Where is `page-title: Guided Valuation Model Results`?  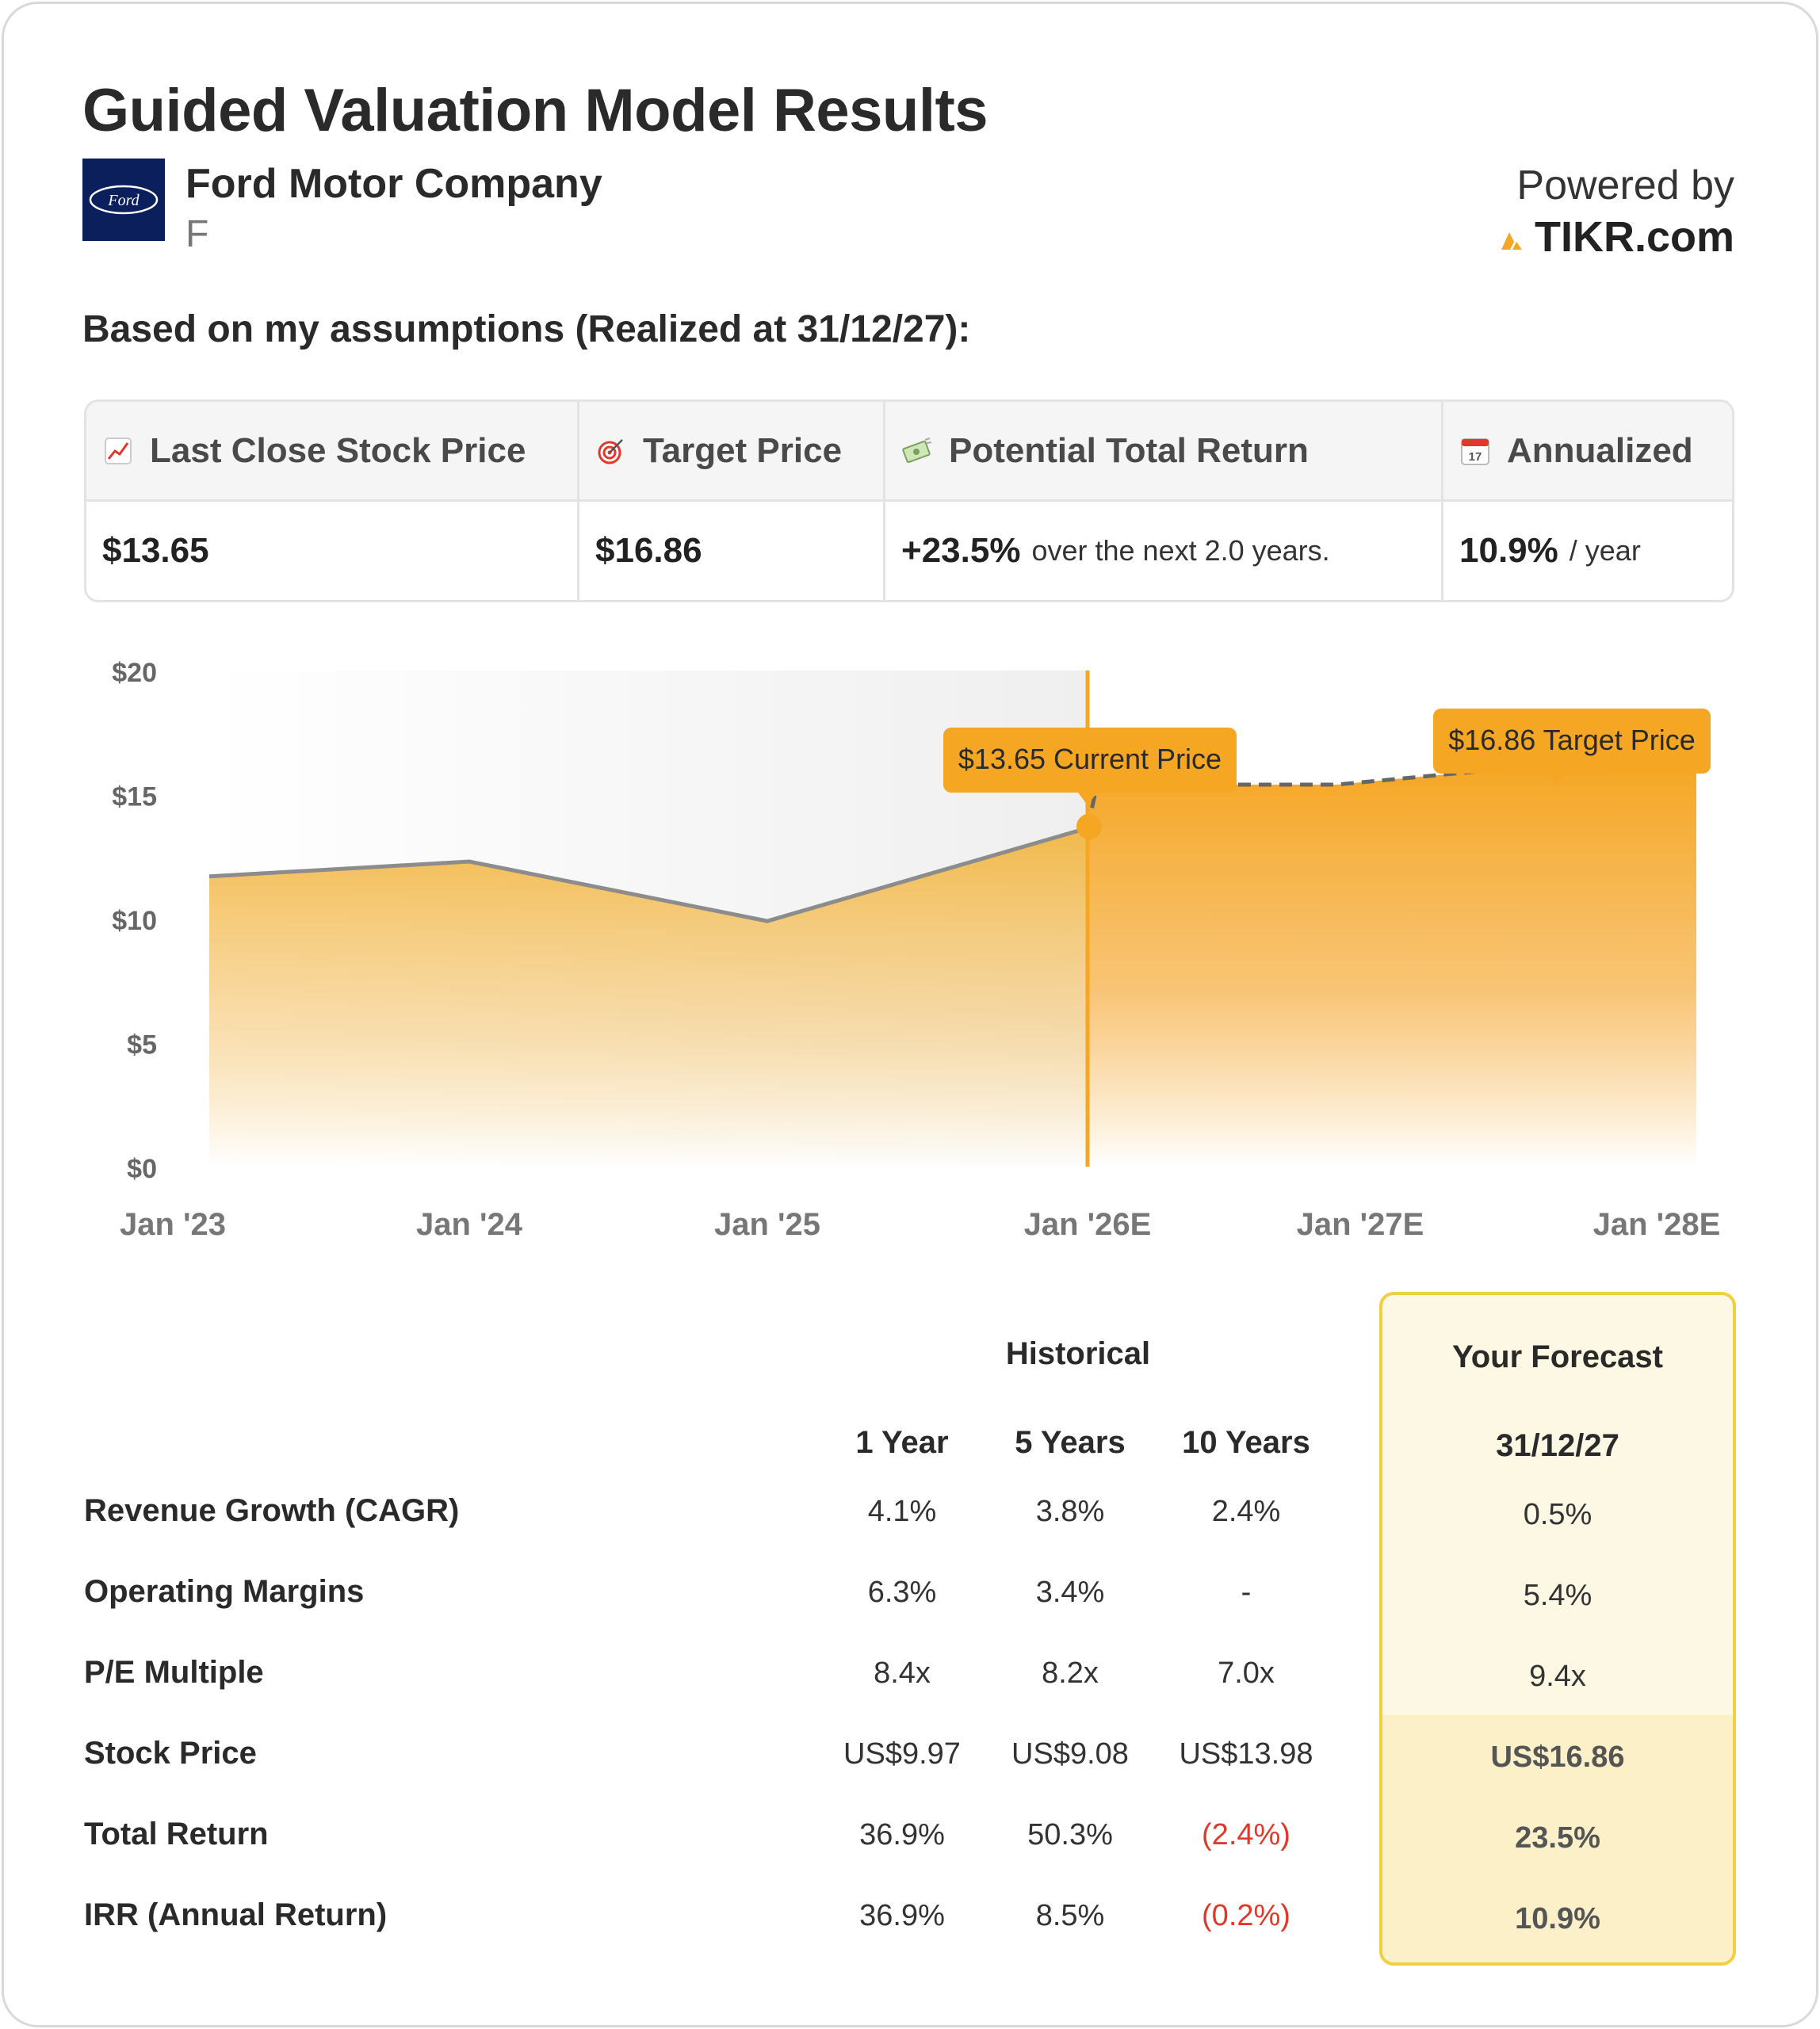
page-title: Guided Valuation Model Results is located at coordinates (535, 110).